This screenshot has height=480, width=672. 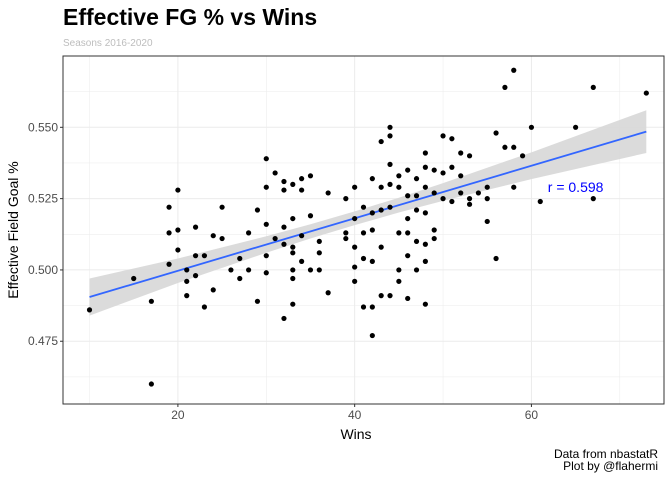 What do you see at coordinates (190, 17) in the screenshot?
I see `chart-title: Effective FG % vs Wins` at bounding box center [190, 17].